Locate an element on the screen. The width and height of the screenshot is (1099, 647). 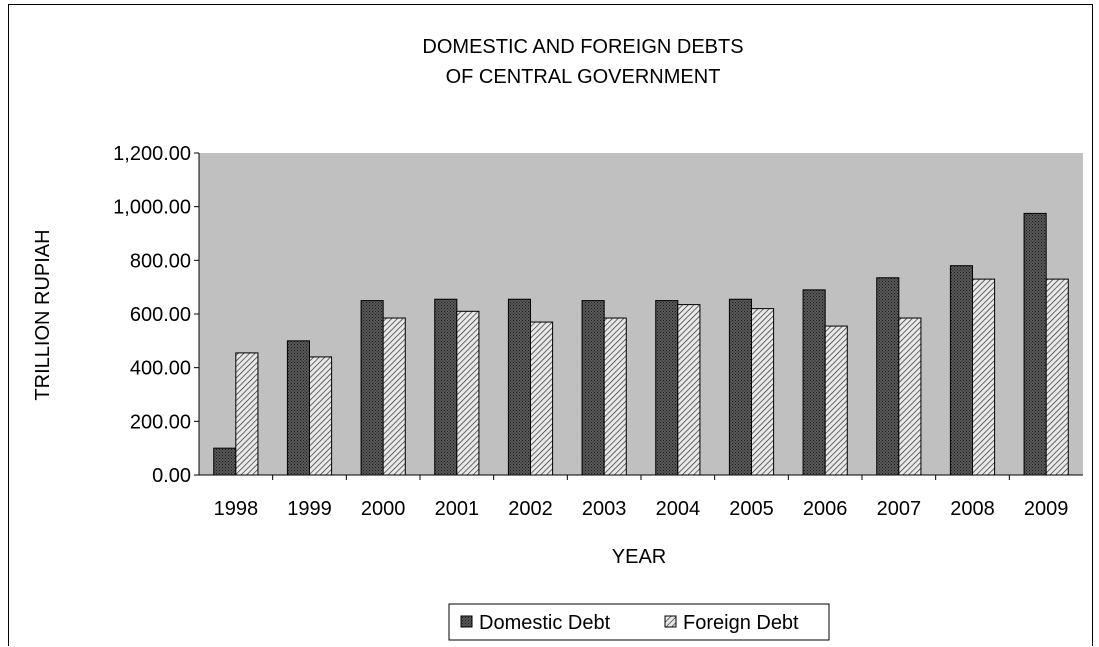
x-tick-label: 2004 is located at coordinates (678, 509).